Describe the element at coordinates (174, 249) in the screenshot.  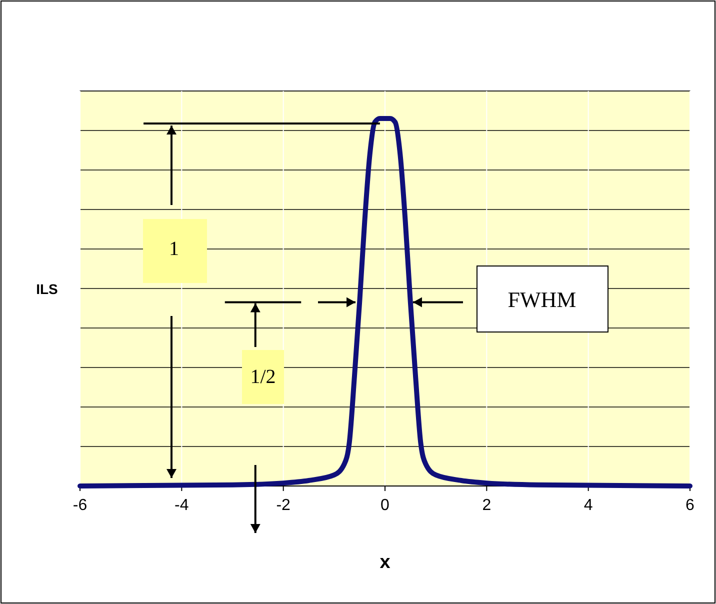
I see `annotation: 1` at that location.